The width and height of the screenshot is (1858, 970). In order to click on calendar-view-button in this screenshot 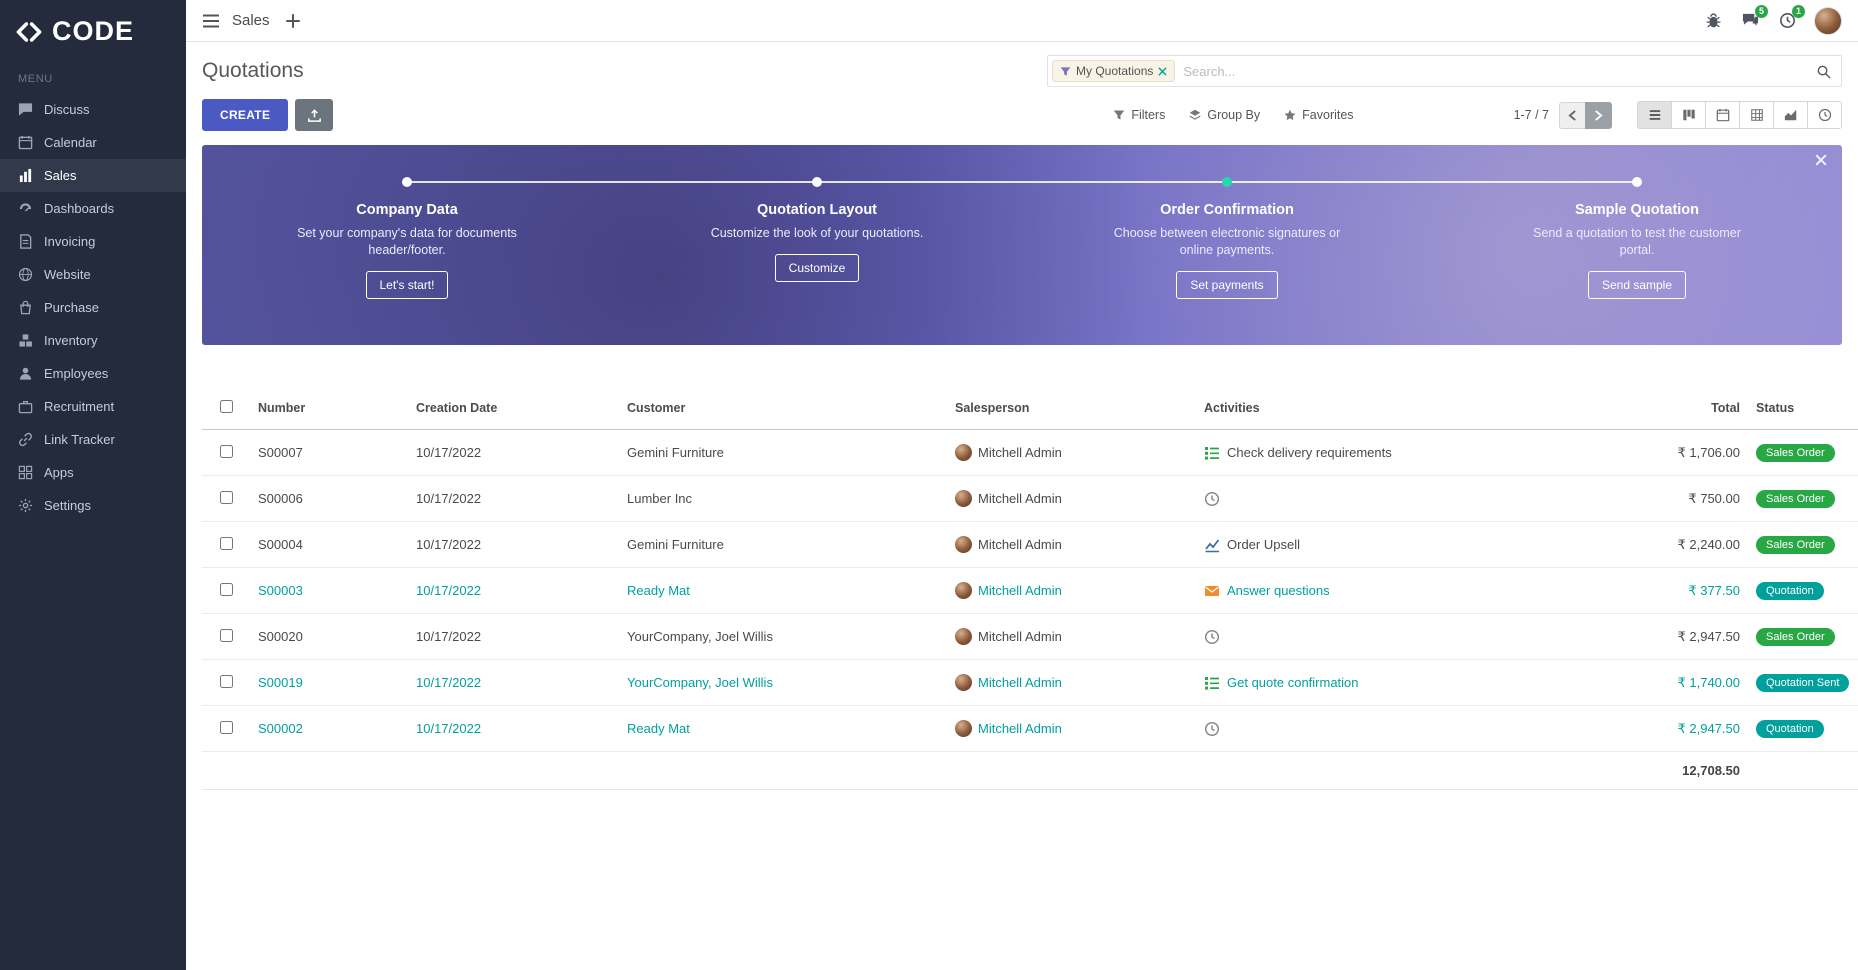, I will do `click(1722, 115)`.